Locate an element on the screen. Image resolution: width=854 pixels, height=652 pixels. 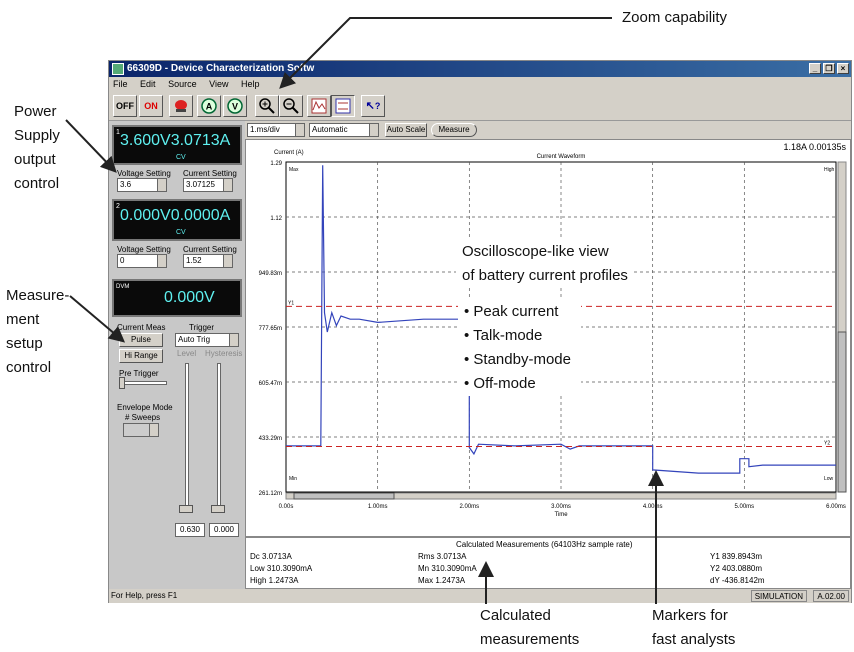
dy-value: dY -436.8142m is located at coordinates (737, 580).